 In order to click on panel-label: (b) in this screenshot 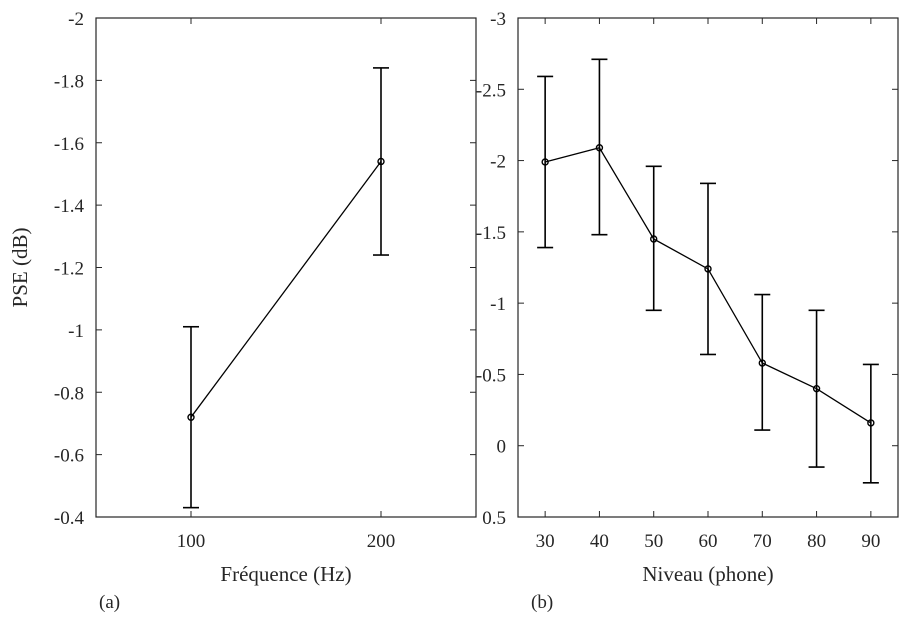, I will do `click(542, 602)`.